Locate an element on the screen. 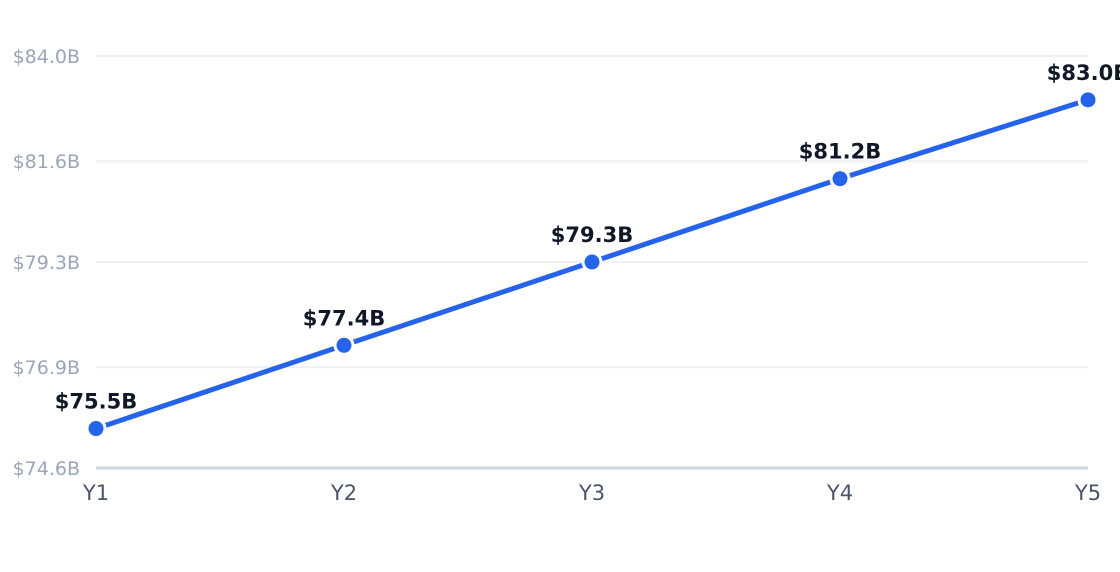 Image resolution: width=1120 pixels, height=572 pixels. data-label: $75.5B is located at coordinates (96, 402).